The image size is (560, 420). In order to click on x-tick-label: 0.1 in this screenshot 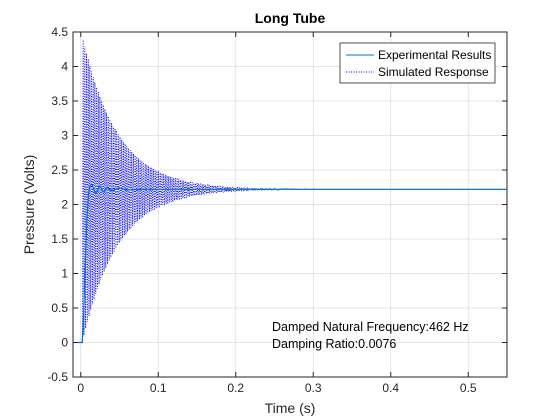, I will do `click(158, 388)`.